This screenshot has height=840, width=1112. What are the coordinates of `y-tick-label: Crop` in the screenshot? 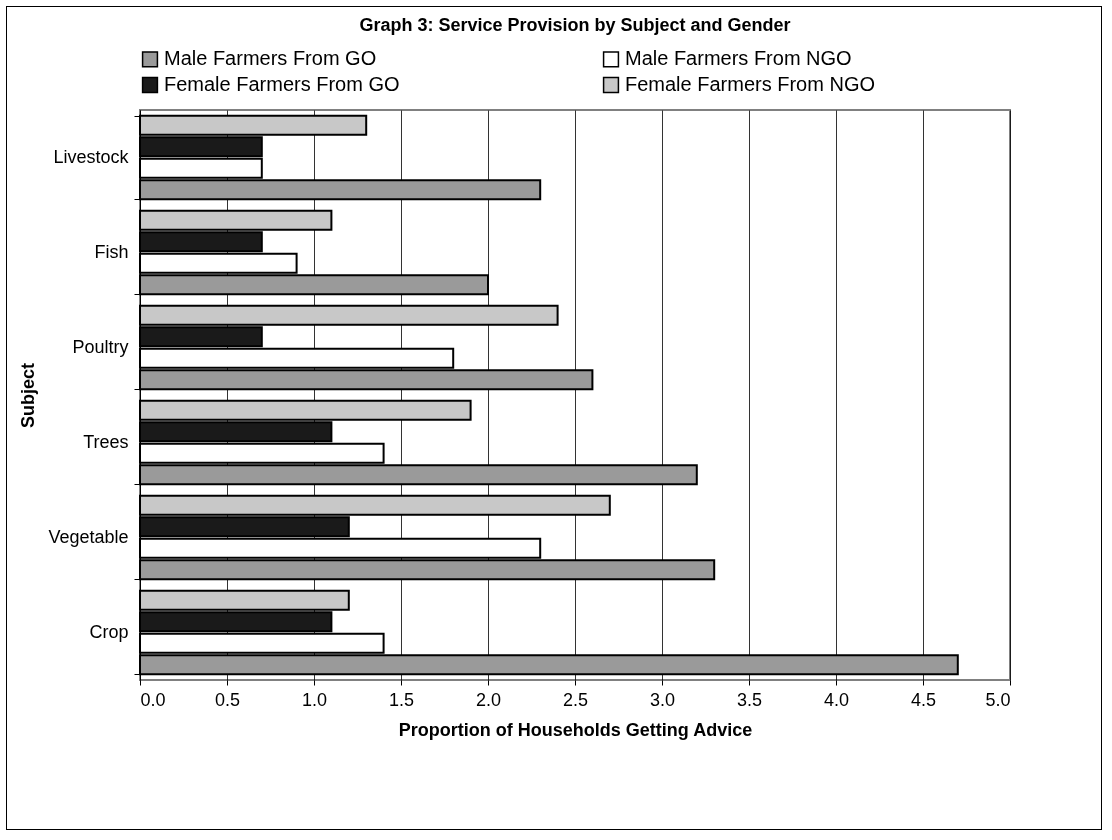 It's located at (109, 632).